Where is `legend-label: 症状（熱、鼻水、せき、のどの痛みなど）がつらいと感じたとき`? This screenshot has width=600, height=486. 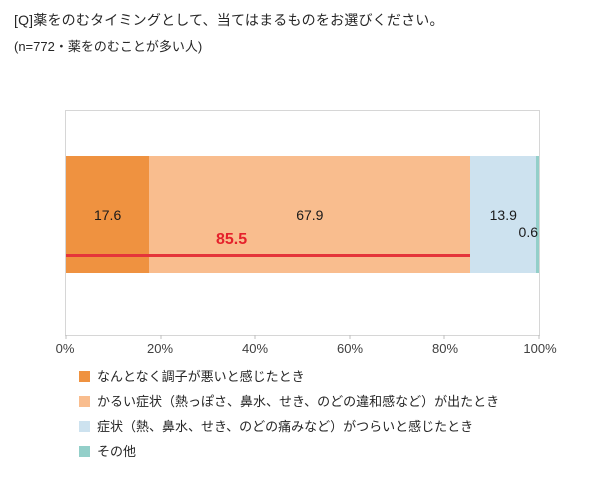 legend-label: 症状（熱、鼻水、せき、のどの痛みなど）がつらいと感じたとき is located at coordinates (285, 426).